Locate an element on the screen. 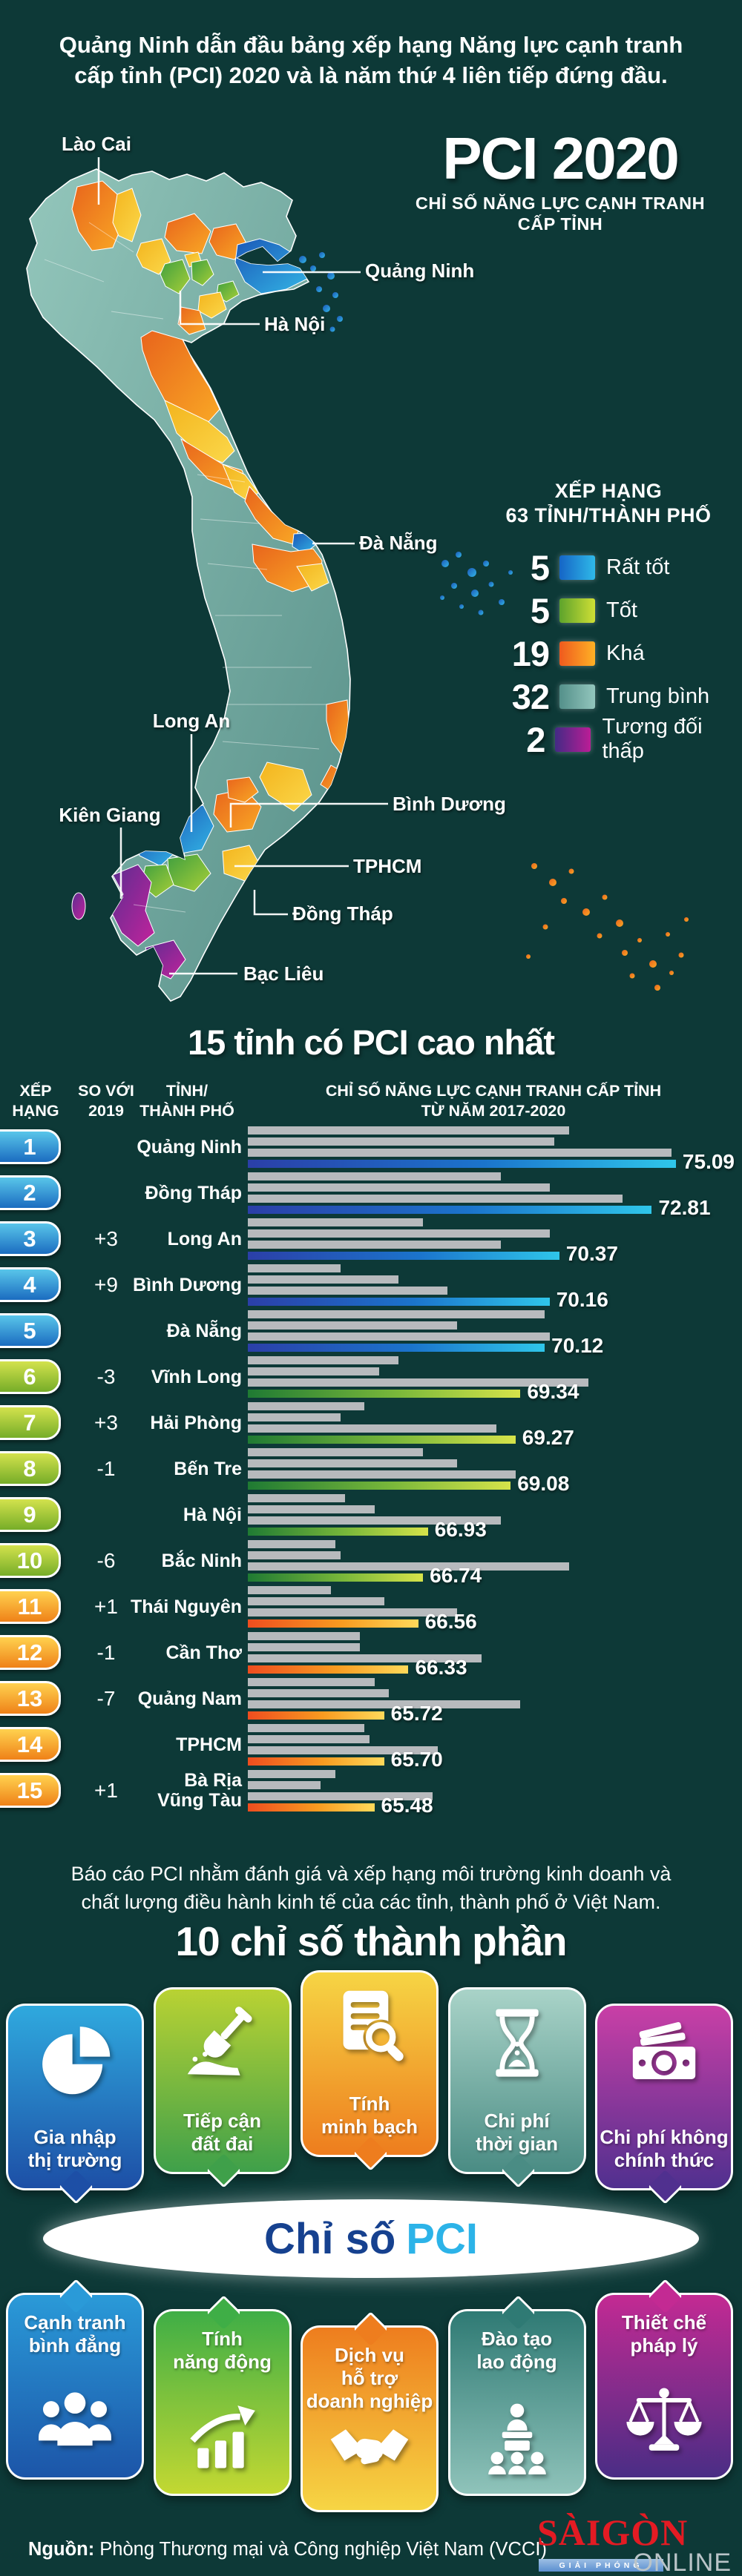 The width and height of the screenshot is (742, 2576). logo-online-text: ONLINE is located at coordinates (682, 2562).